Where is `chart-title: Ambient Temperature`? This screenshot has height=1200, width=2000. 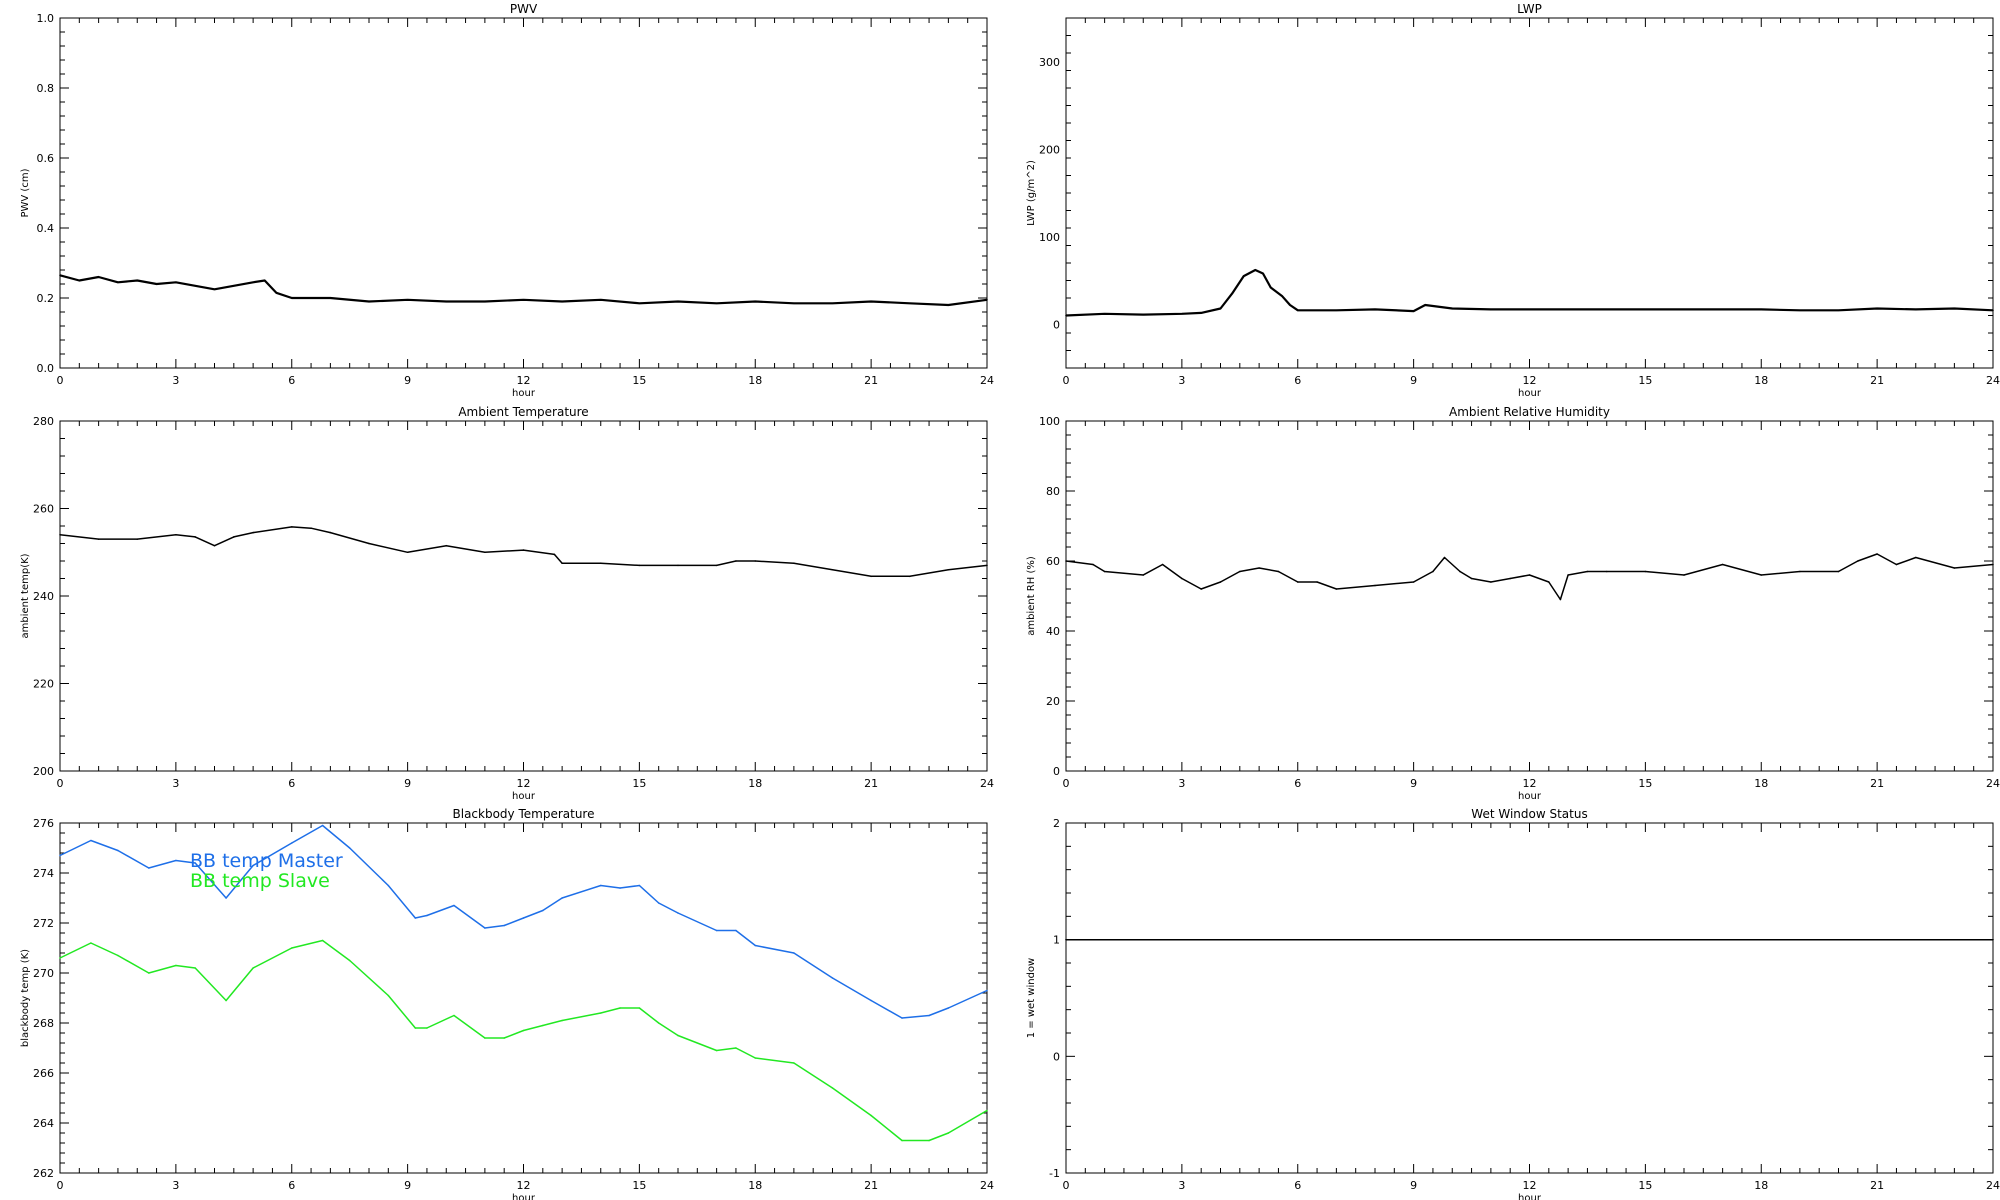 chart-title: Ambient Temperature is located at coordinates (523, 412).